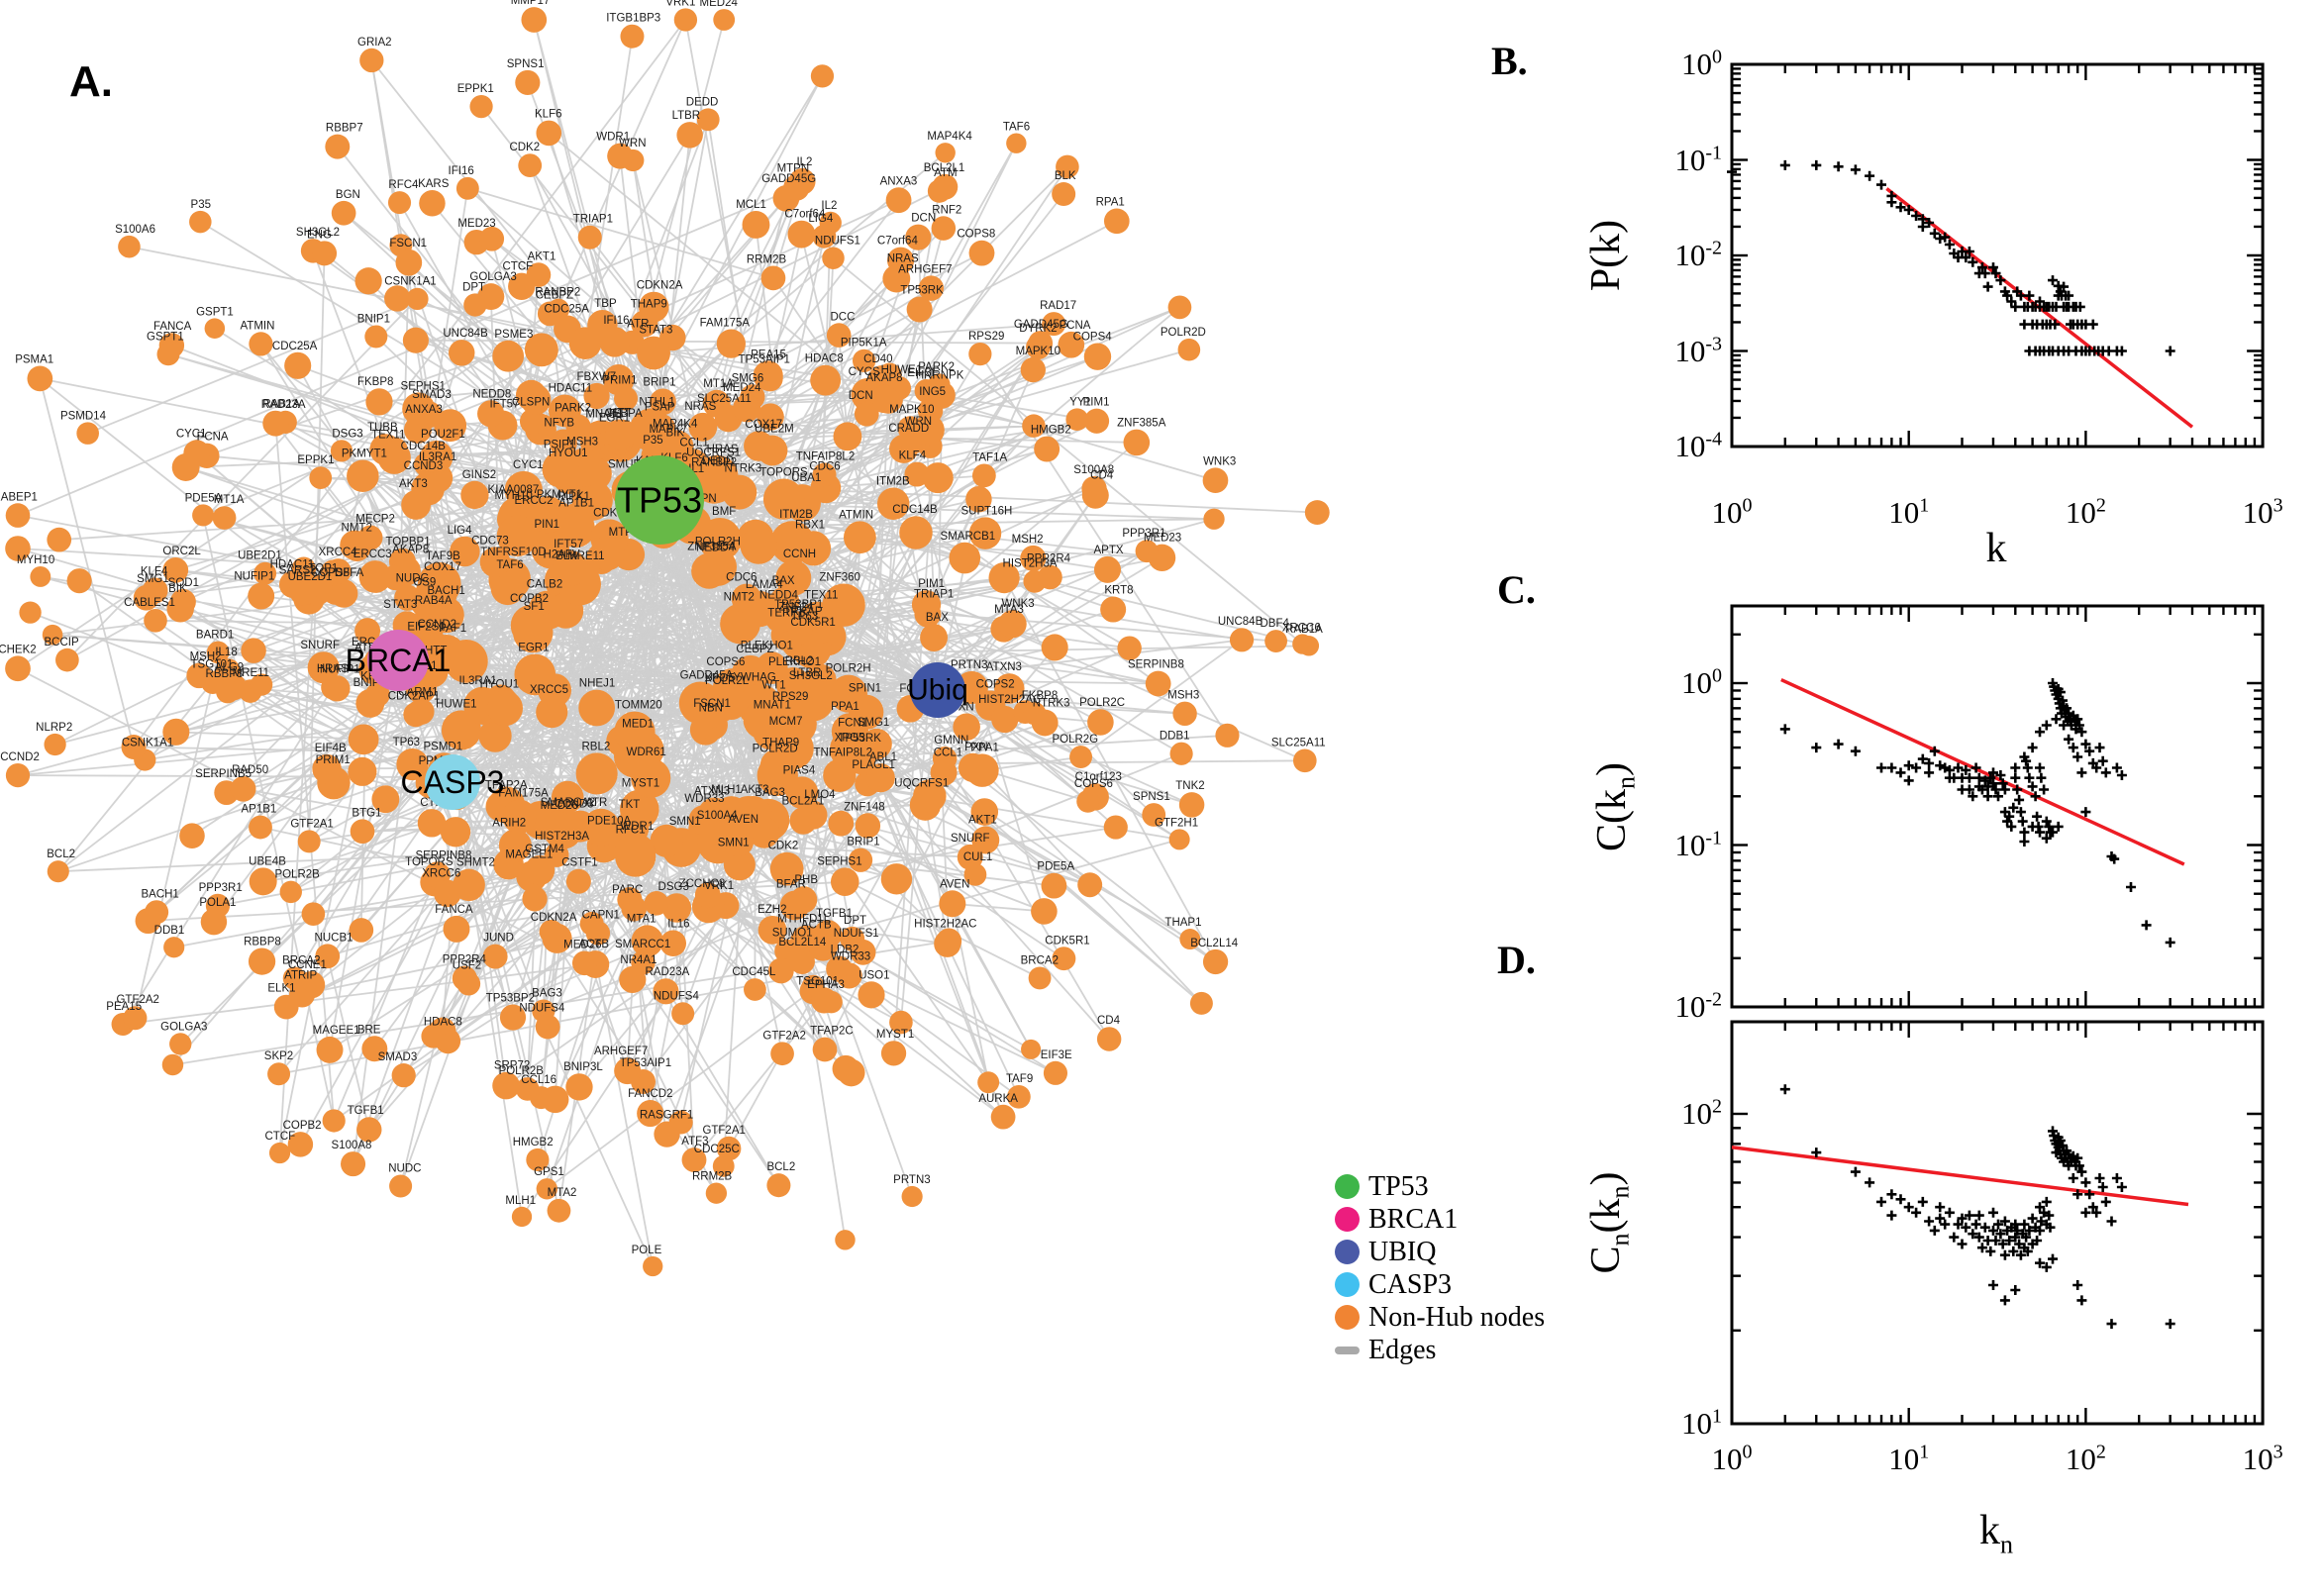 The width and height of the screenshot is (2323, 1596). What do you see at coordinates (639, 706) in the screenshot?
I see `gene-label: TOMM20` at bounding box center [639, 706].